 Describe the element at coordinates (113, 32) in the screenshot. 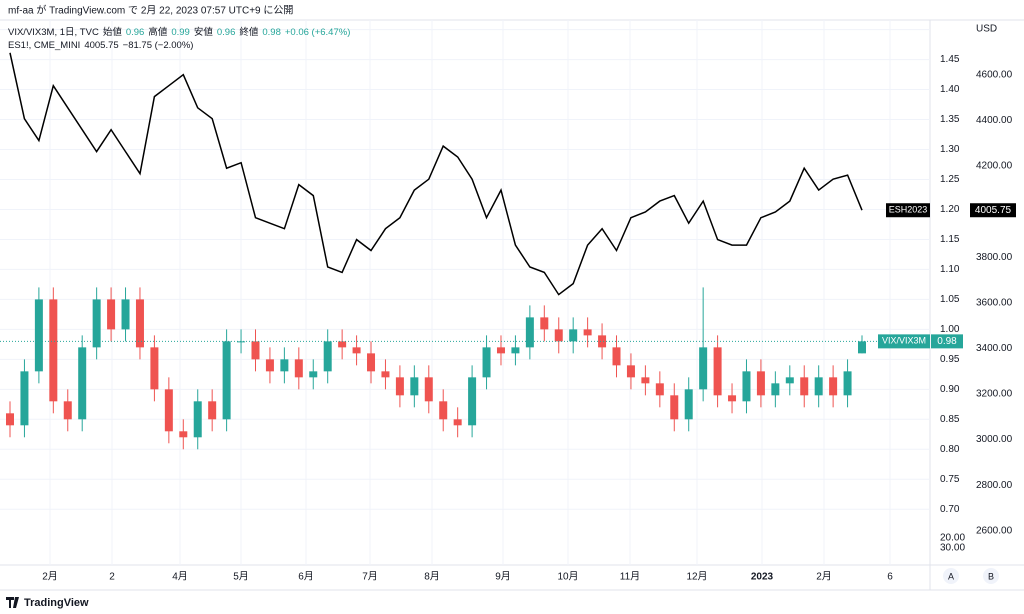

I see `legend-item: 始値` at that location.